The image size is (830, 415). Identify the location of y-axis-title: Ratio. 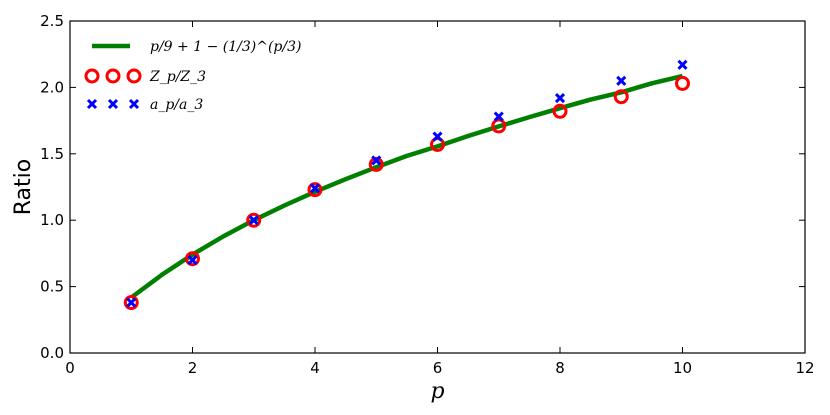
(23, 187).